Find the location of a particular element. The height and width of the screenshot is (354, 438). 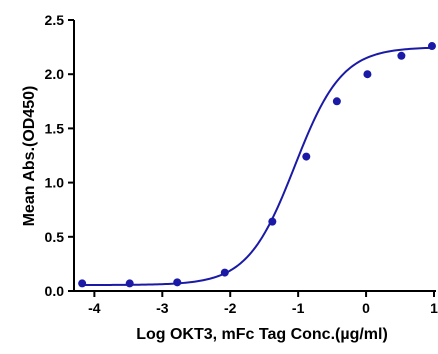

x-tick-label: -1 is located at coordinates (298, 308).